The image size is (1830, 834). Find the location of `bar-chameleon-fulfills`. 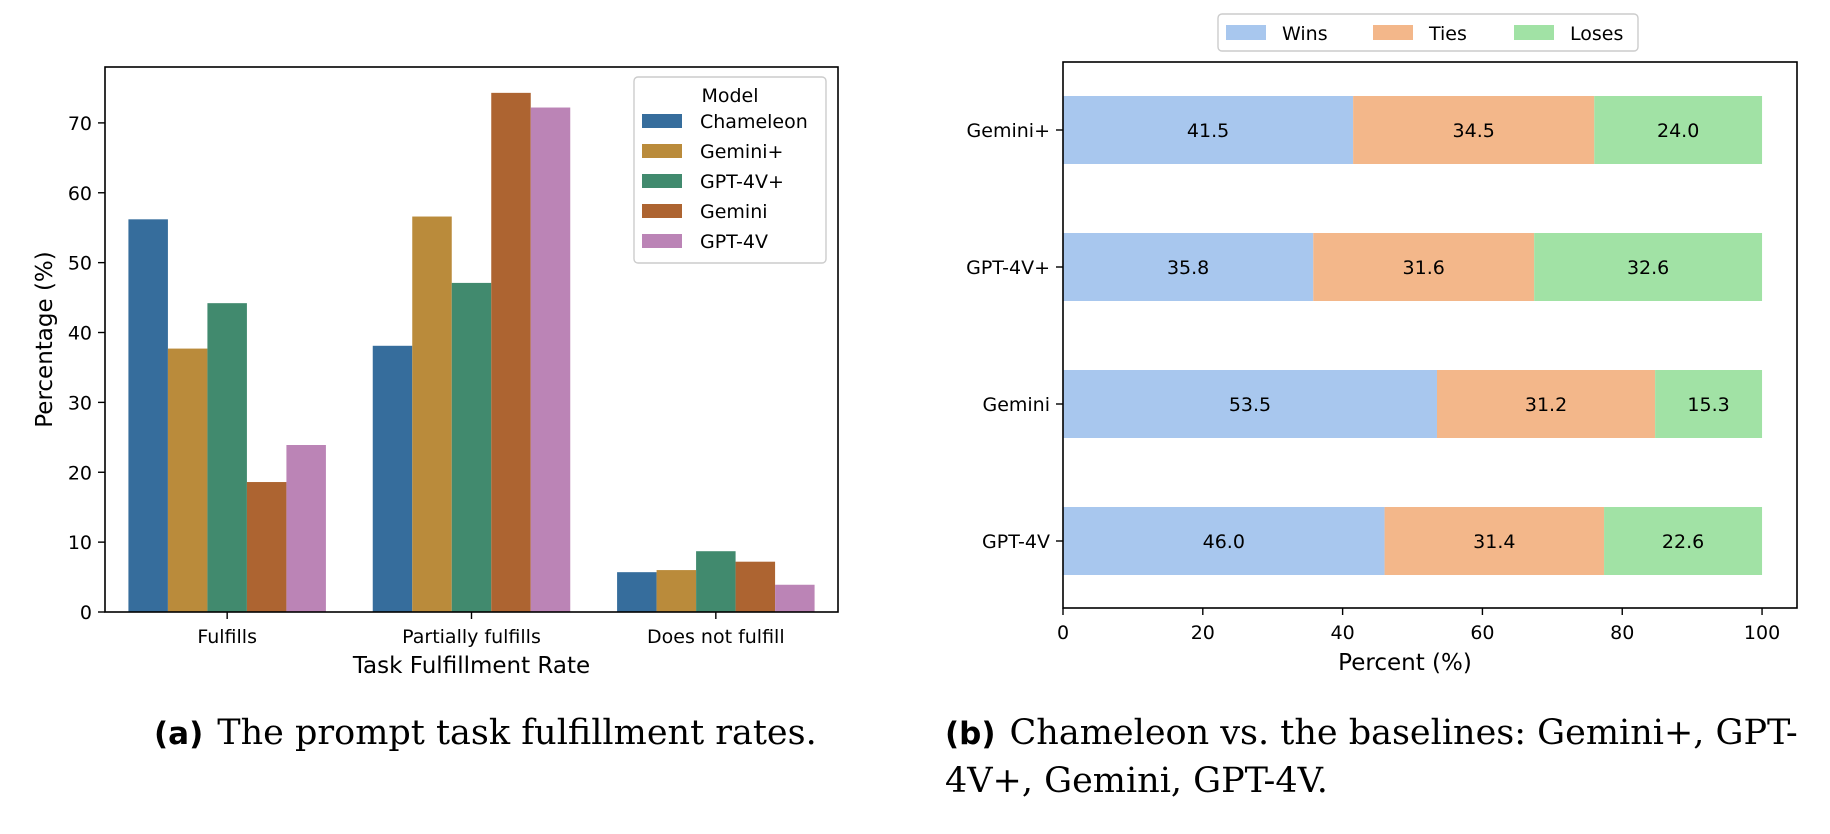

bar-chameleon-fulfills is located at coordinates (148, 416).